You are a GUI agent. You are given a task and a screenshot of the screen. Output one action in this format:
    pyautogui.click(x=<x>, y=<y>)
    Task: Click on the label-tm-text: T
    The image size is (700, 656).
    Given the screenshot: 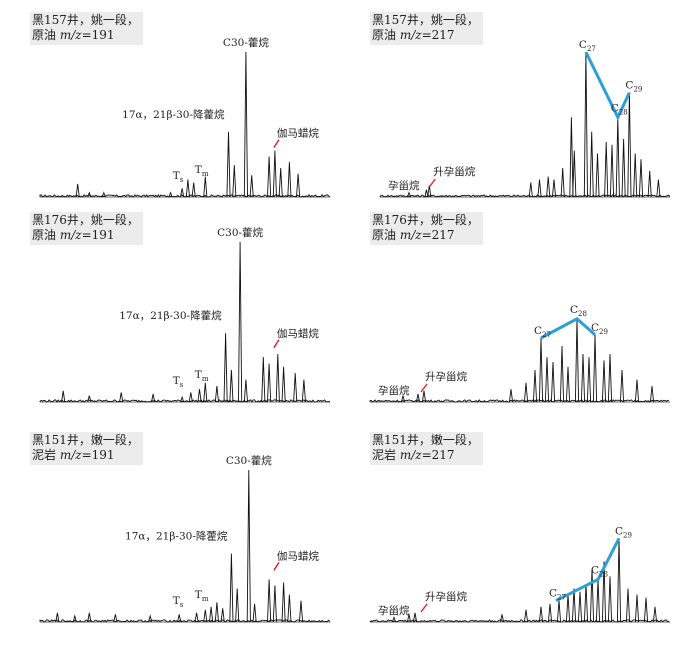 What is the action you would take?
    pyautogui.click(x=198, y=375)
    